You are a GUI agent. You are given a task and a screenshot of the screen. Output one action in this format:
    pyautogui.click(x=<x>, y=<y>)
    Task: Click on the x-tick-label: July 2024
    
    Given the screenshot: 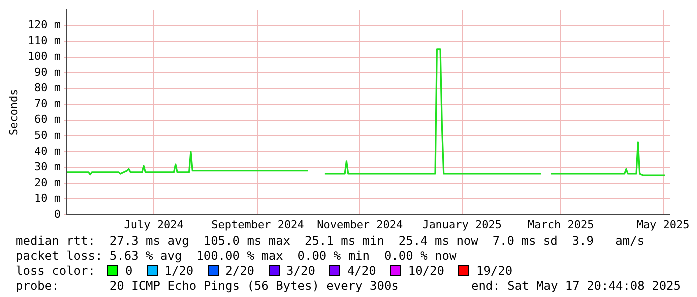 What is the action you would take?
    pyautogui.click(x=154, y=225)
    